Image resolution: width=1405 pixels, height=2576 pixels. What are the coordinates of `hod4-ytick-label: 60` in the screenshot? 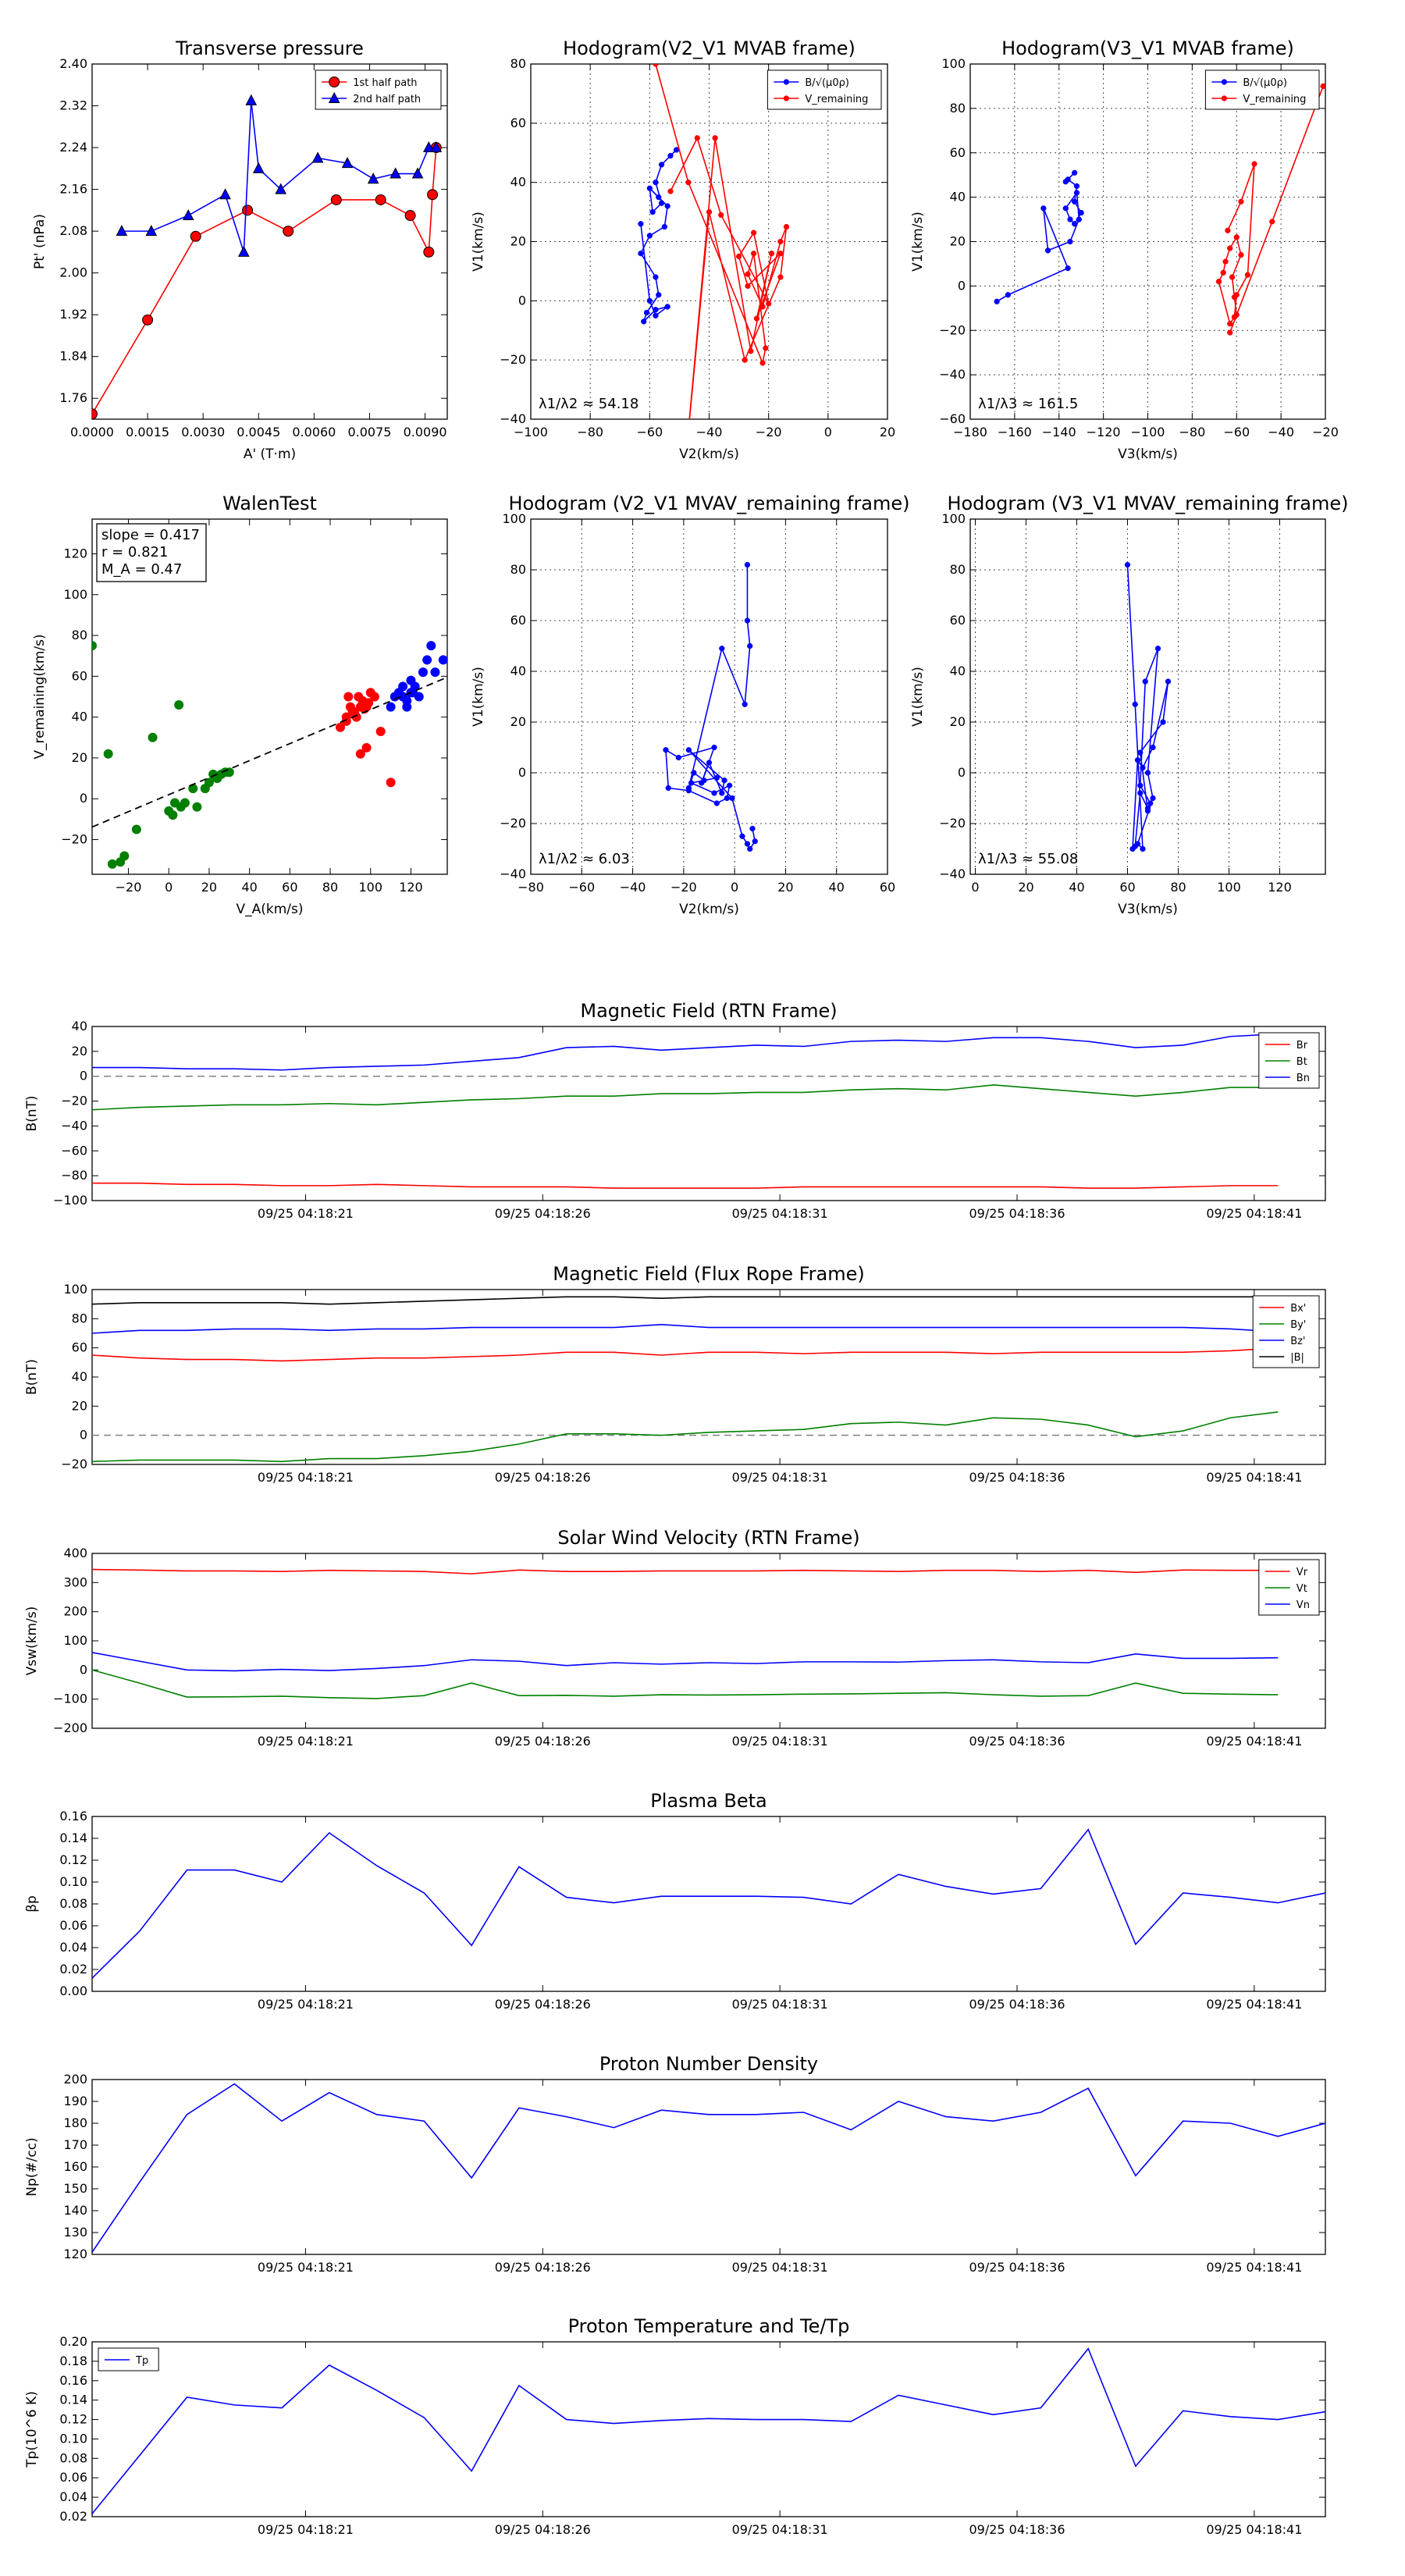 It's located at (958, 620).